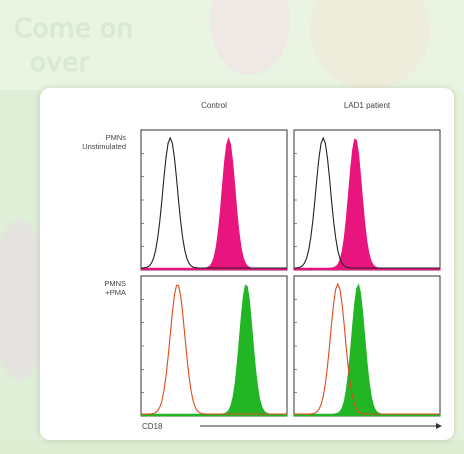 The image size is (464, 454). I want to click on x-axis-label: CD18, so click(152, 426).